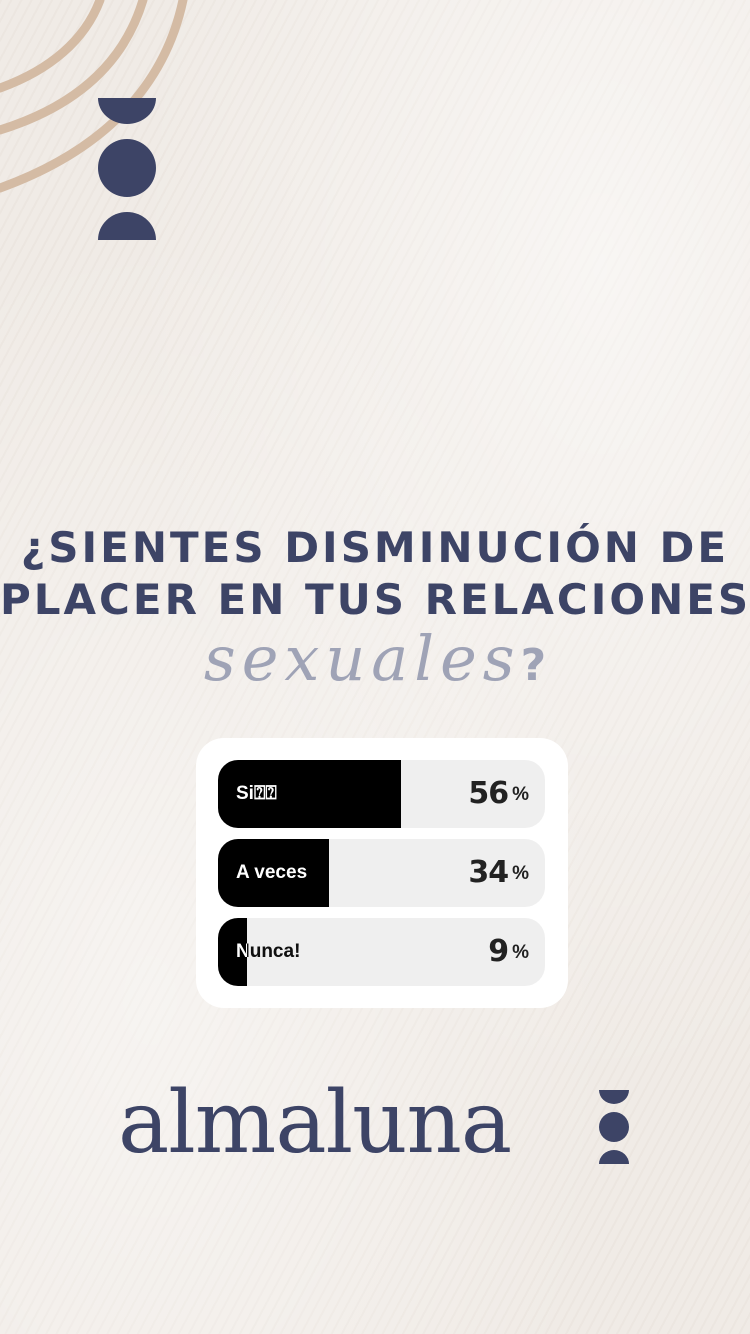 The width and height of the screenshot is (750, 1334). Describe the element at coordinates (256, 793) in the screenshot. I see `poll-option-label: Si⍰⍰` at that location.